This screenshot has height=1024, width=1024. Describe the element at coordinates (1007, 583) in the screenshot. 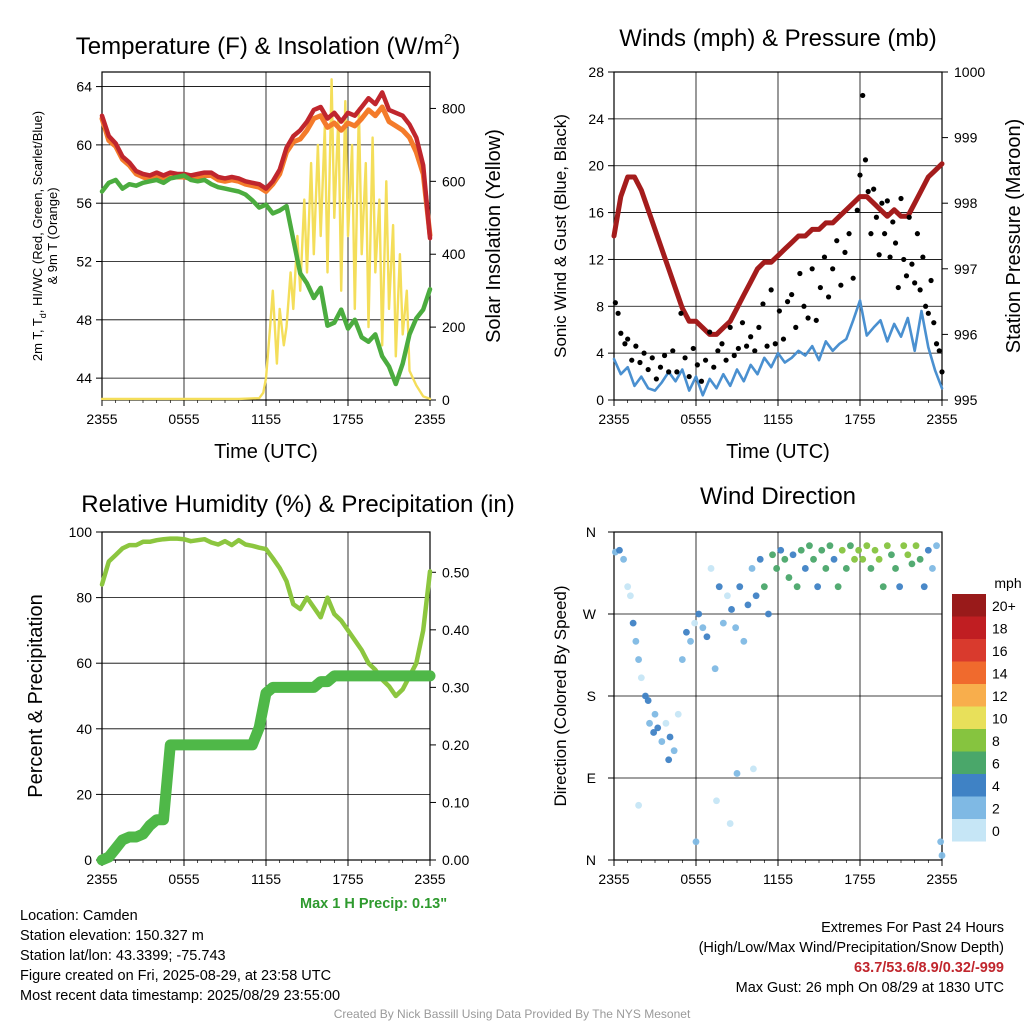

I see `legend-title: mph` at that location.